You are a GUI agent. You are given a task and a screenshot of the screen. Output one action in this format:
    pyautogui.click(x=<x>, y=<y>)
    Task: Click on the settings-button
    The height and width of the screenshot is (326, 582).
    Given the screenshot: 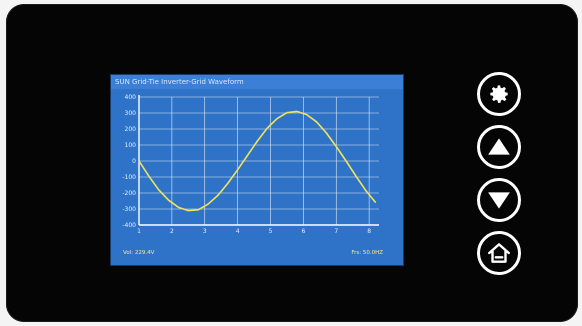 What is the action you would take?
    pyautogui.click(x=499, y=94)
    